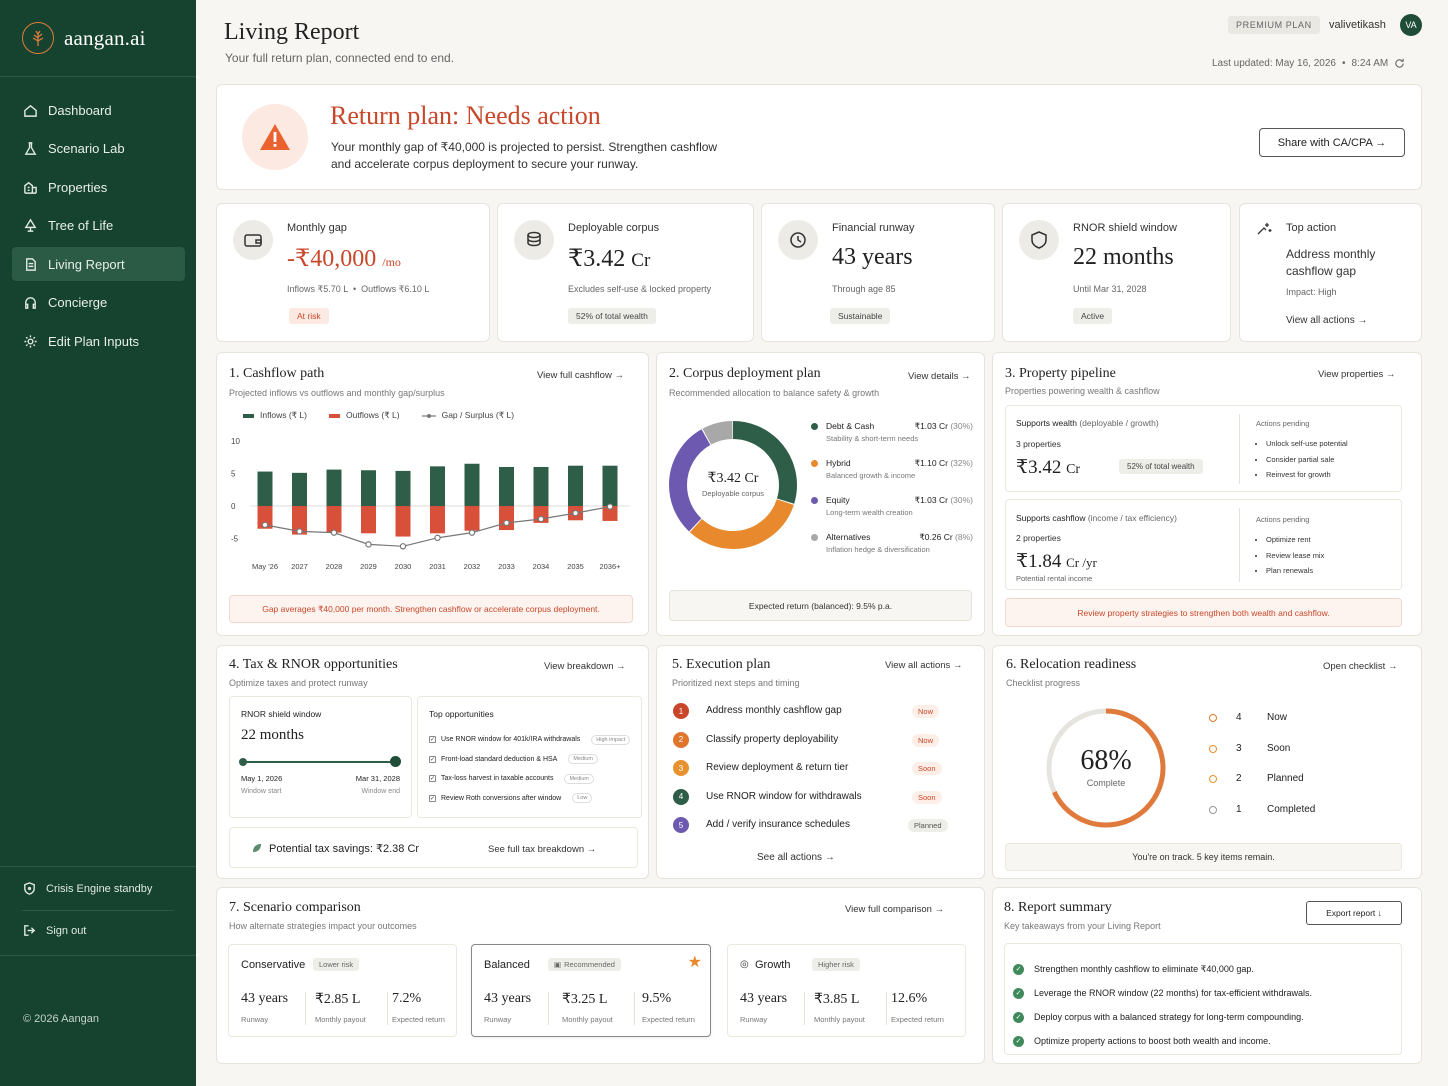 The image size is (1448, 1086). Describe the element at coordinates (580, 375) in the screenshot. I see `view-full-cashflow-link: View full cashflow →` at that location.